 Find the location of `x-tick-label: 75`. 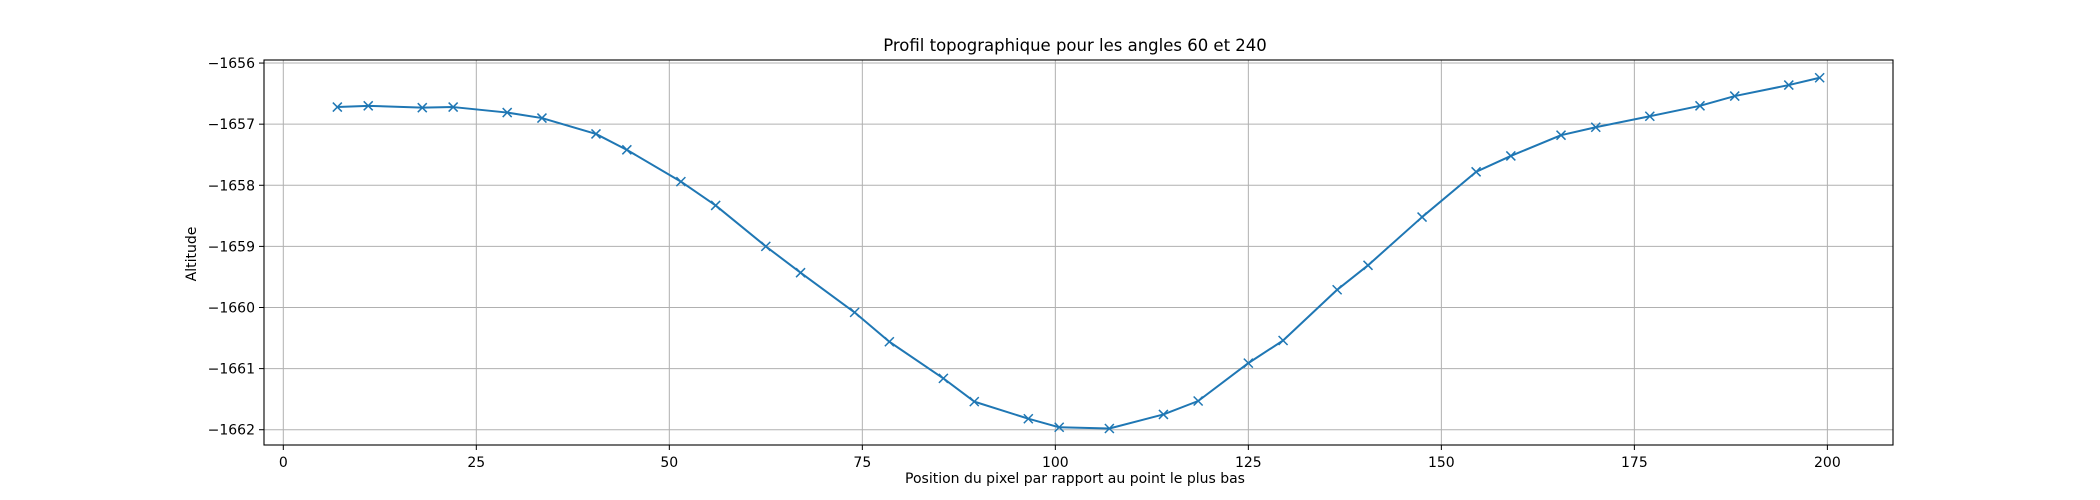

x-tick-label: 75 is located at coordinates (862, 463).